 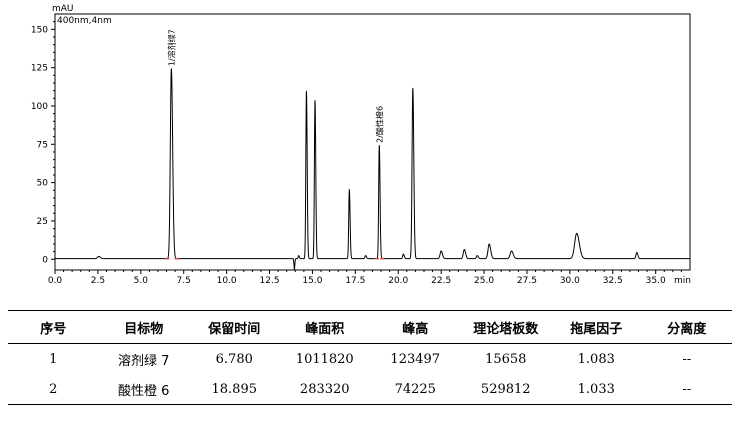 I want to click on x-tick-label: 5.0, so click(x=141, y=281).